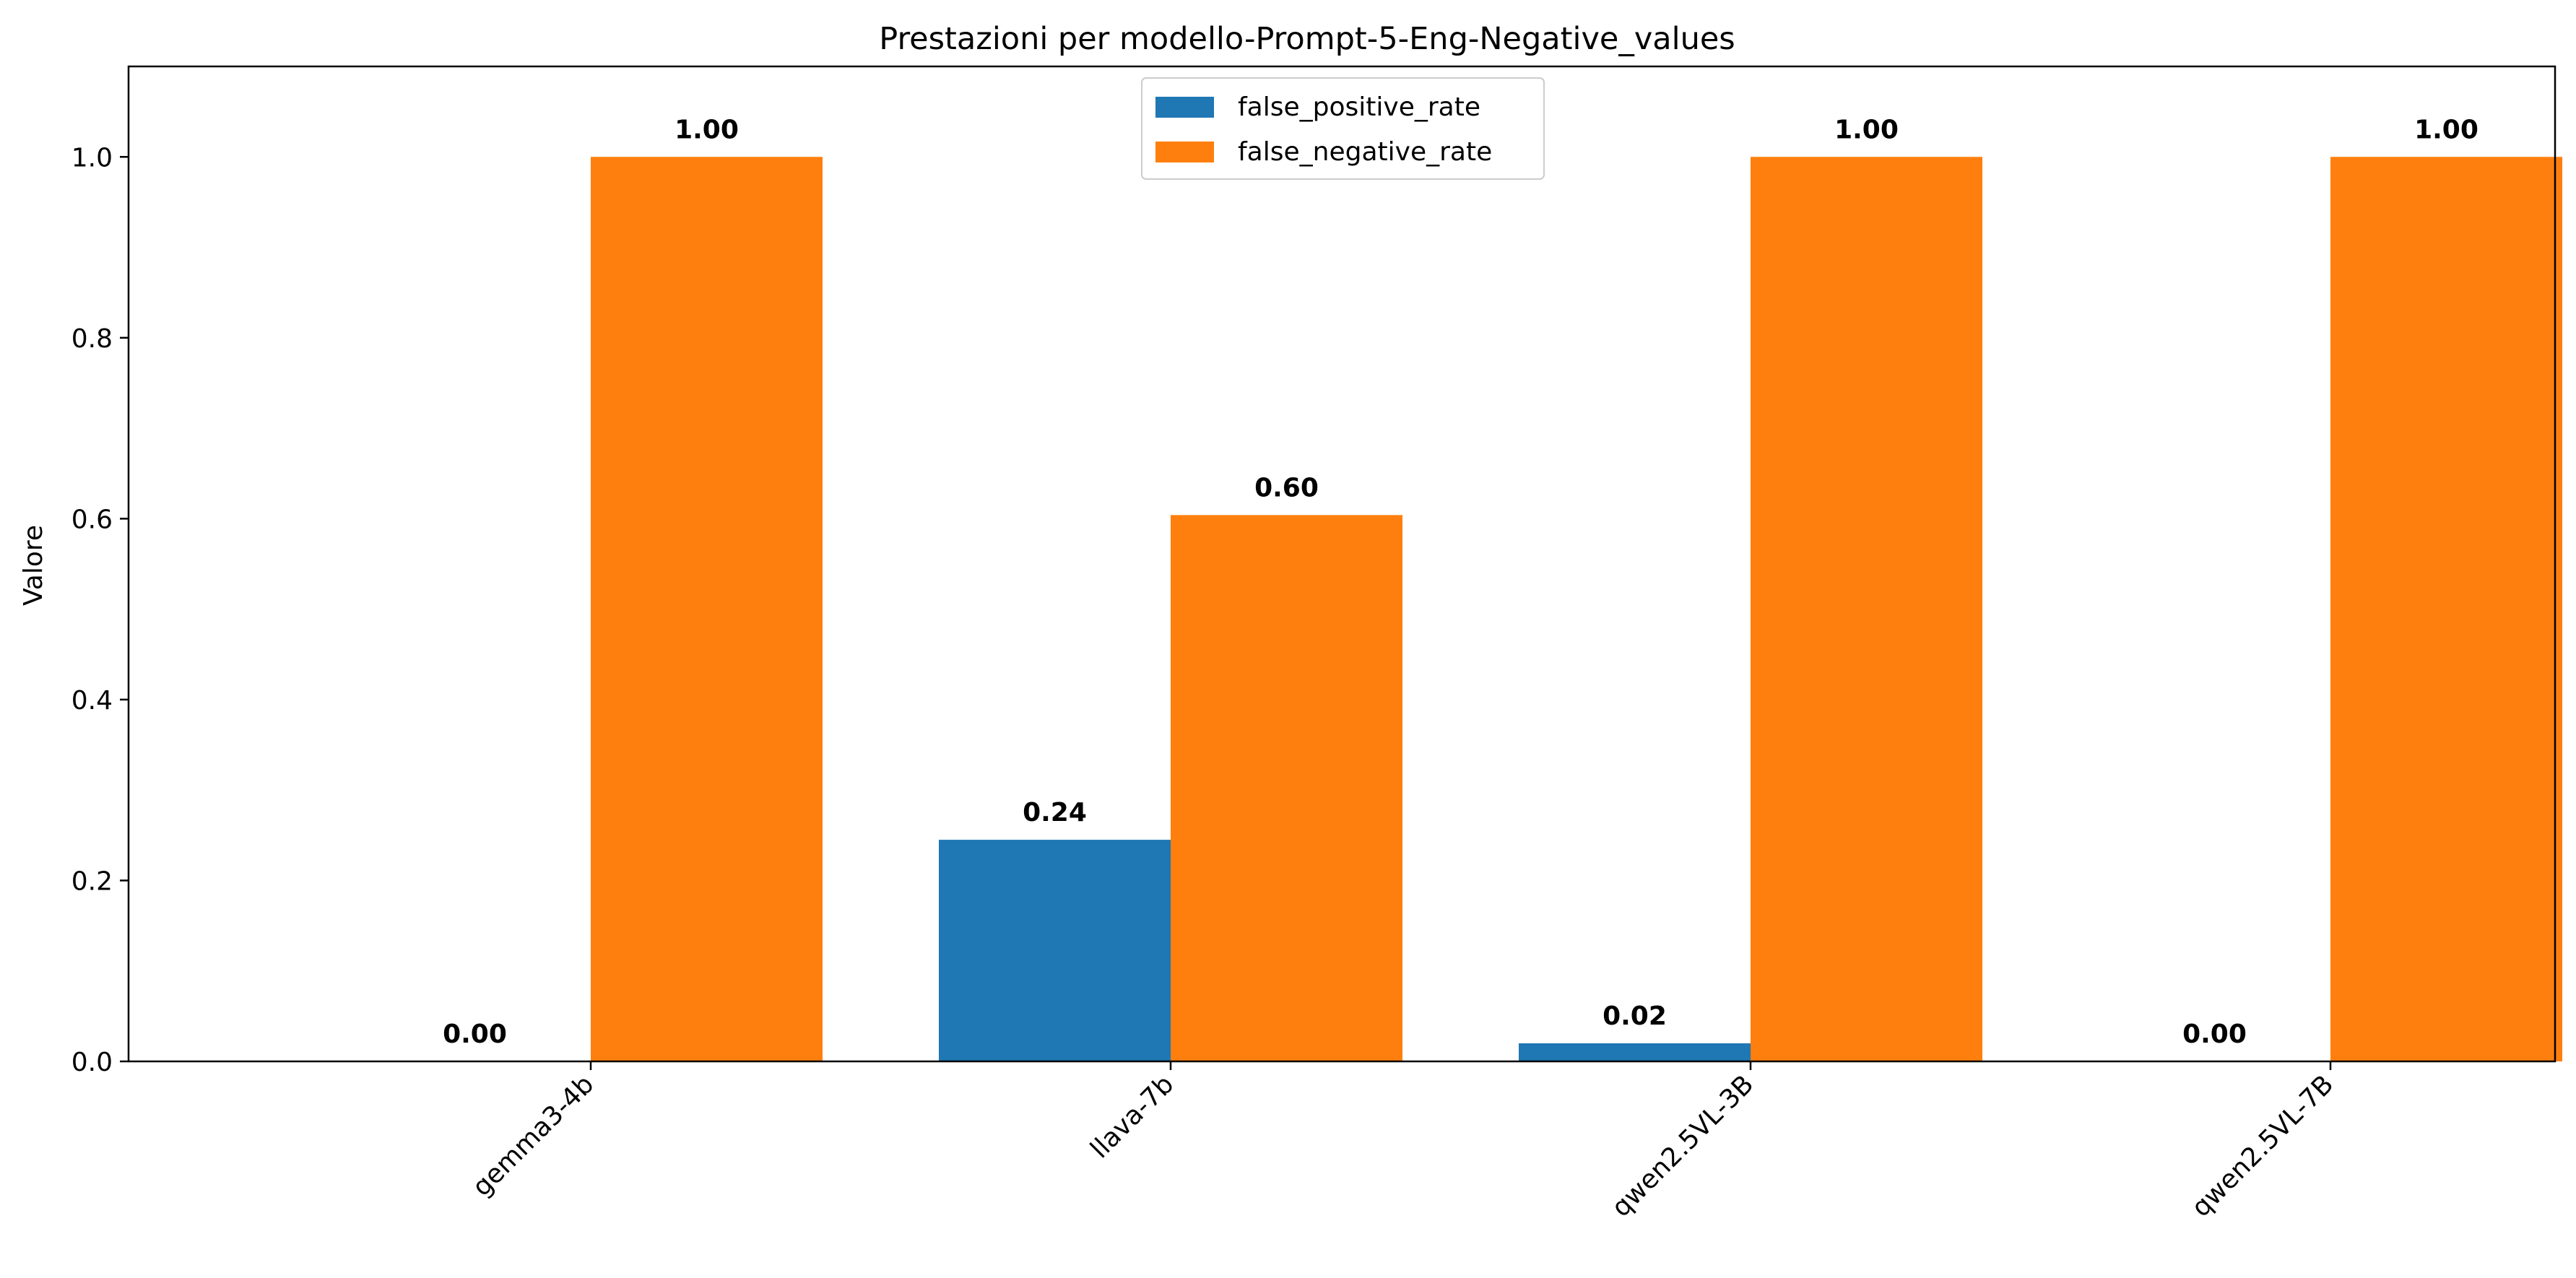 The image size is (2576, 1278). What do you see at coordinates (33, 565) in the screenshot?
I see `y-axis-label: Valore` at bounding box center [33, 565].